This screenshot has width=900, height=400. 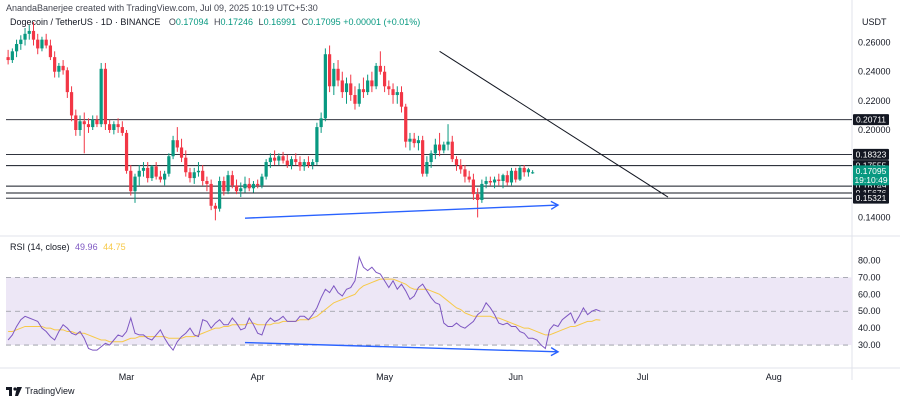 I want to click on price-divergence-arrow, so click(x=401, y=211).